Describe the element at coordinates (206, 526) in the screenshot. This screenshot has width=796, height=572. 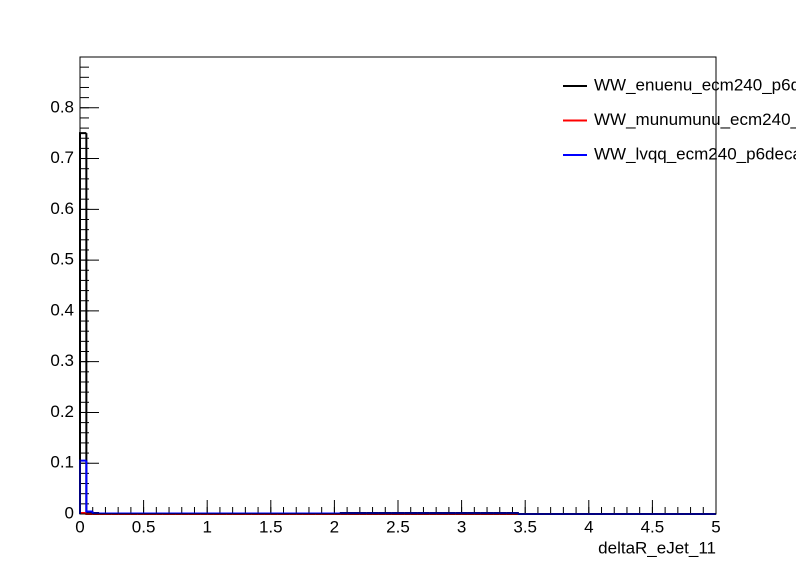
I see `x-tick-label: 1` at that location.